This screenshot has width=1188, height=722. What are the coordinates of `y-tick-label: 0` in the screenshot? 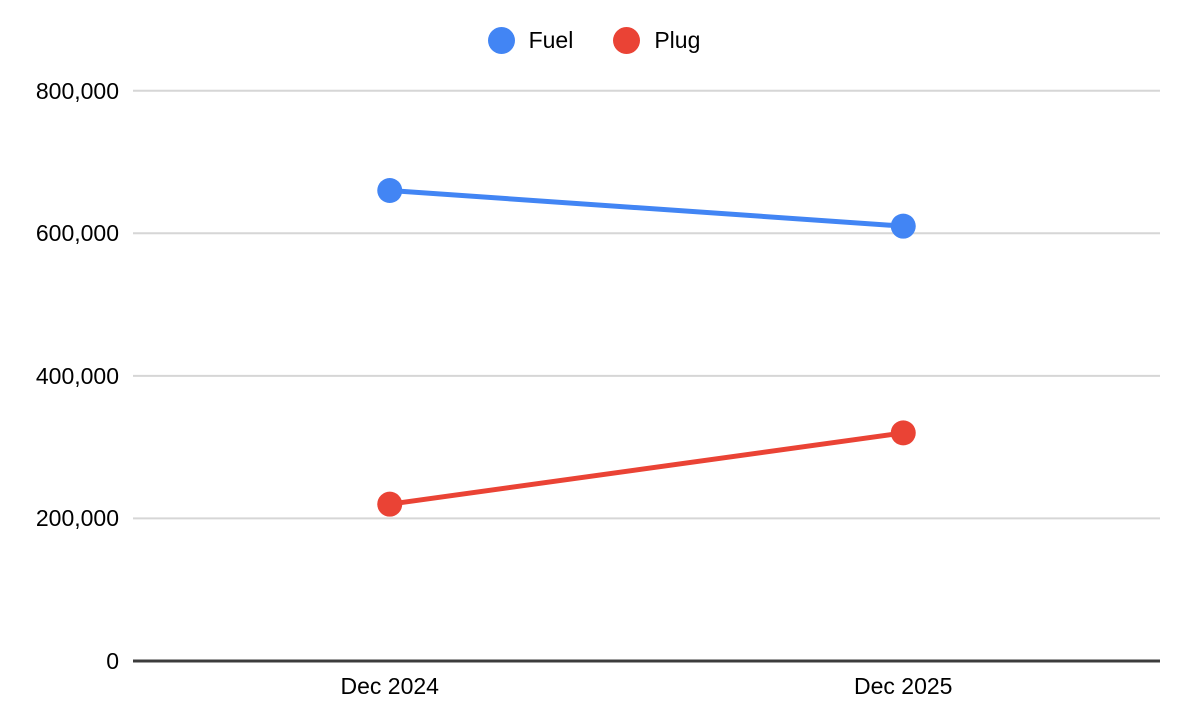 It's located at (112, 661).